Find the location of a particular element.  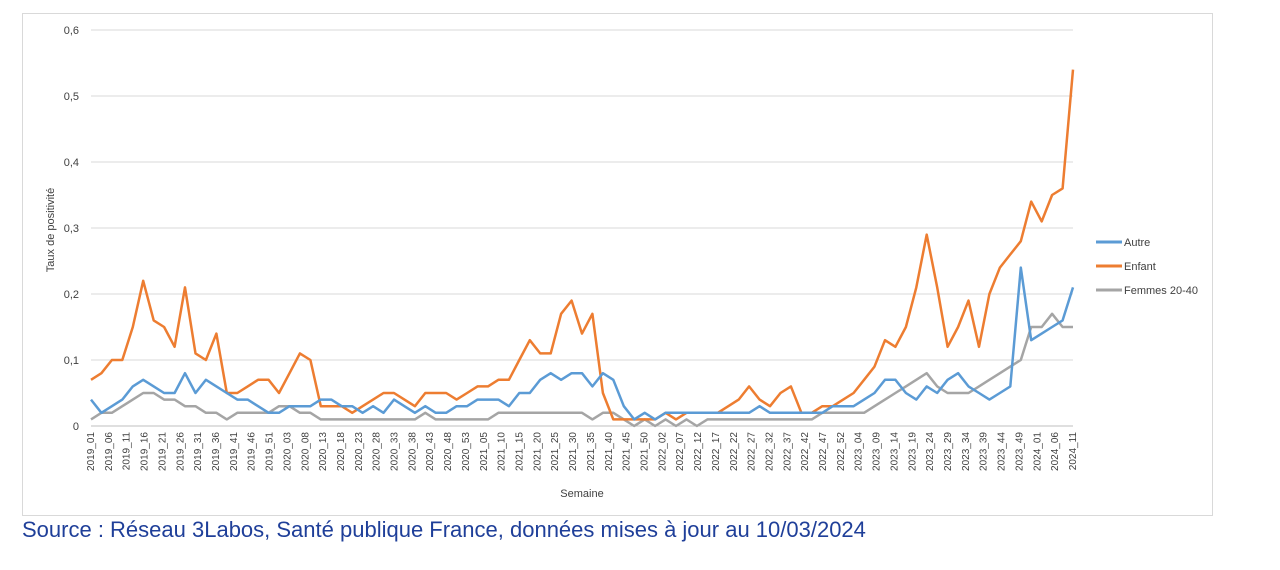

legend-label: Enfant is located at coordinates (1140, 267).